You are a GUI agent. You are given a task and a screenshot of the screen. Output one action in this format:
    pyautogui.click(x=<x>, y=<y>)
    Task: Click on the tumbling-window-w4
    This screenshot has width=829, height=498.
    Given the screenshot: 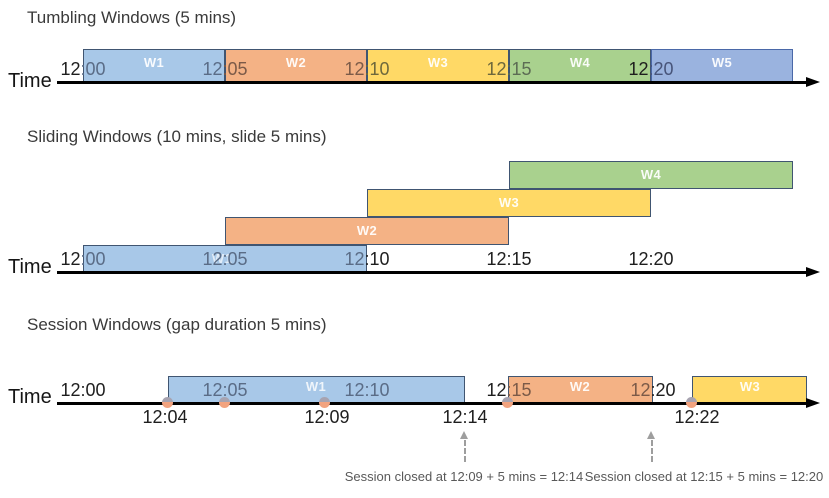 What is the action you would take?
    pyautogui.click(x=580, y=65)
    